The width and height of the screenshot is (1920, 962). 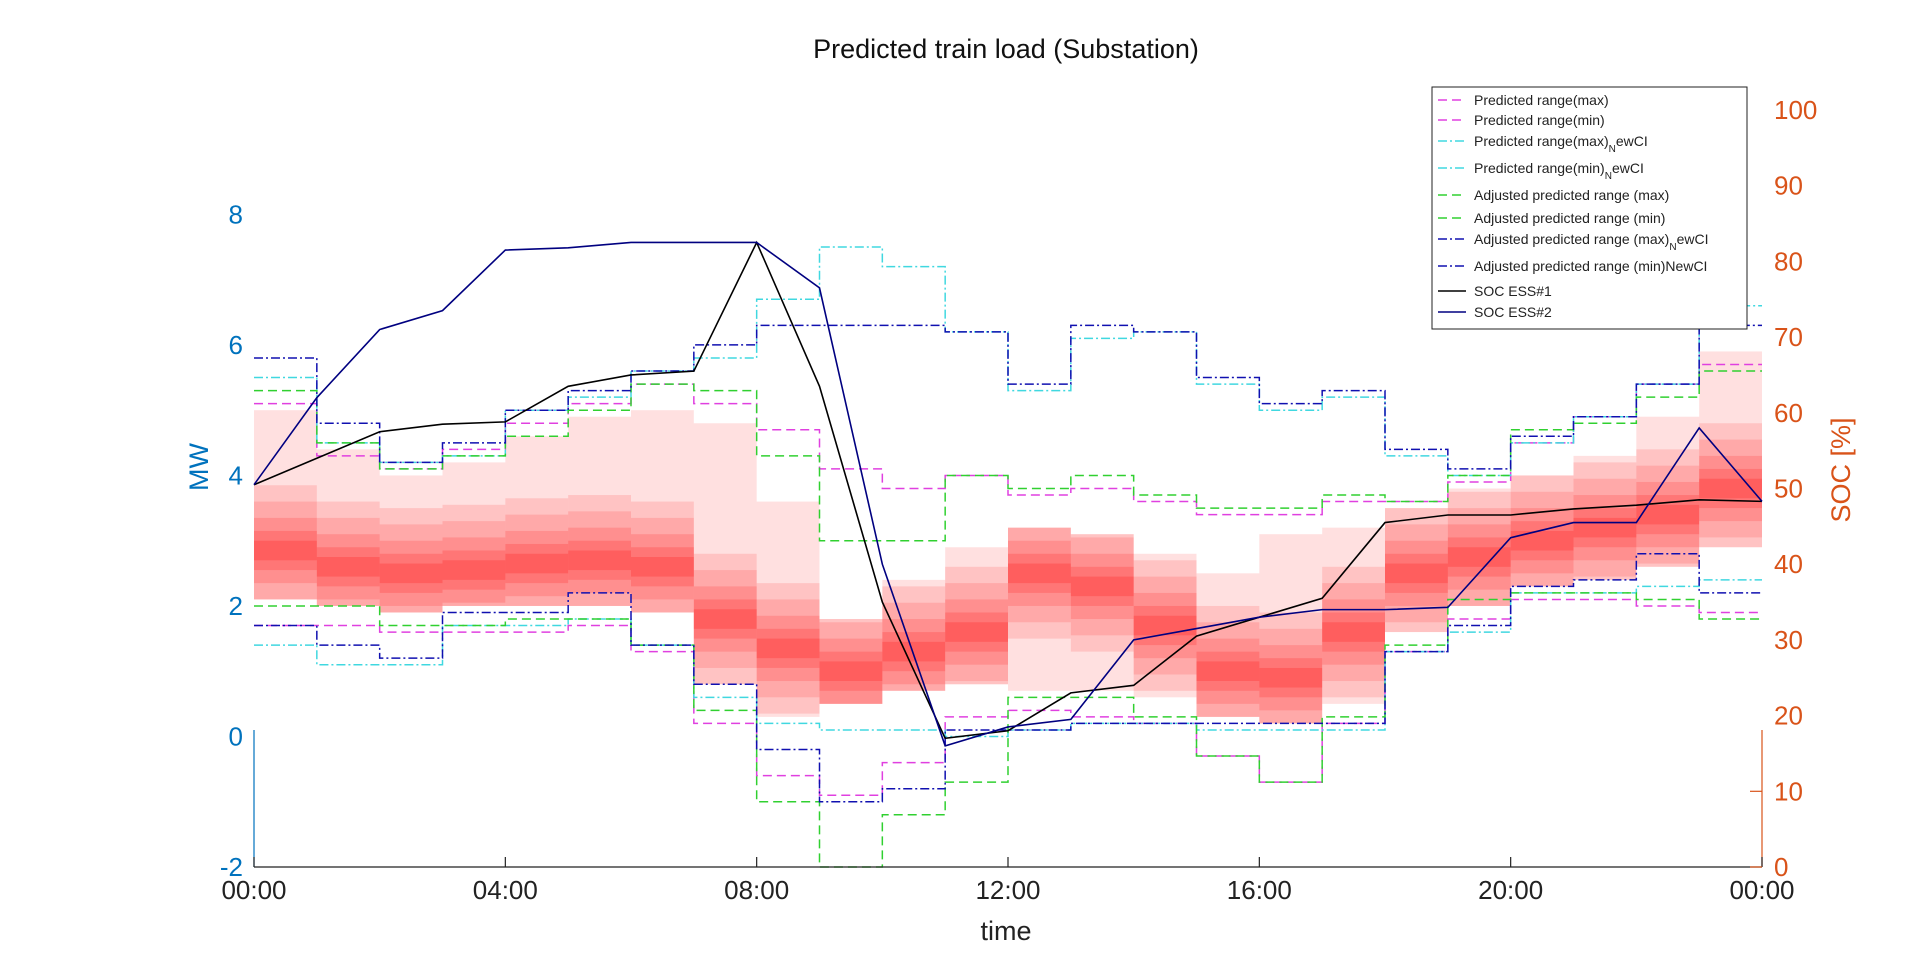 I want to click on left-y-tick-label: -2, so click(x=231, y=867).